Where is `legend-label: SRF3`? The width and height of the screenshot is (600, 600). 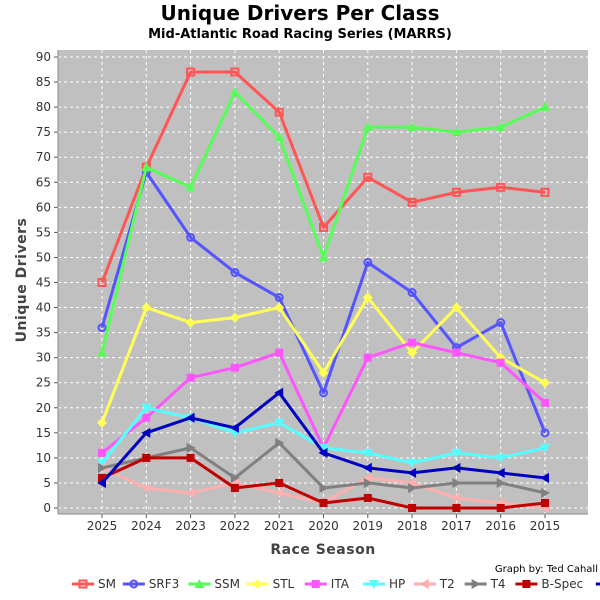 legend-label: SRF3 is located at coordinates (164, 584).